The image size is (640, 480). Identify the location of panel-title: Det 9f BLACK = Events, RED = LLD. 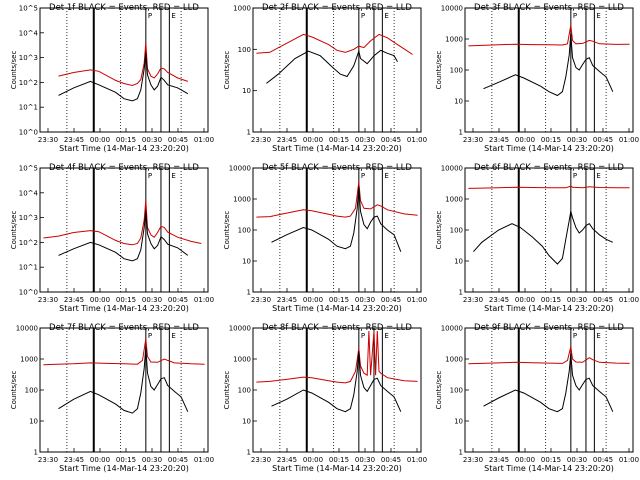
(549, 328).